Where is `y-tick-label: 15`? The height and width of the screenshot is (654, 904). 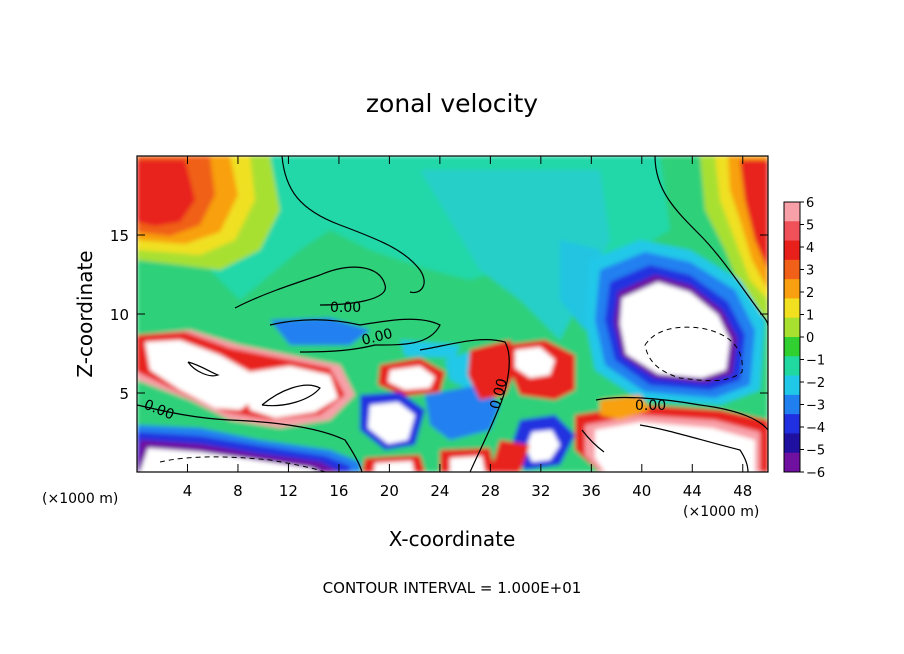
y-tick-label: 15 is located at coordinates (119, 236).